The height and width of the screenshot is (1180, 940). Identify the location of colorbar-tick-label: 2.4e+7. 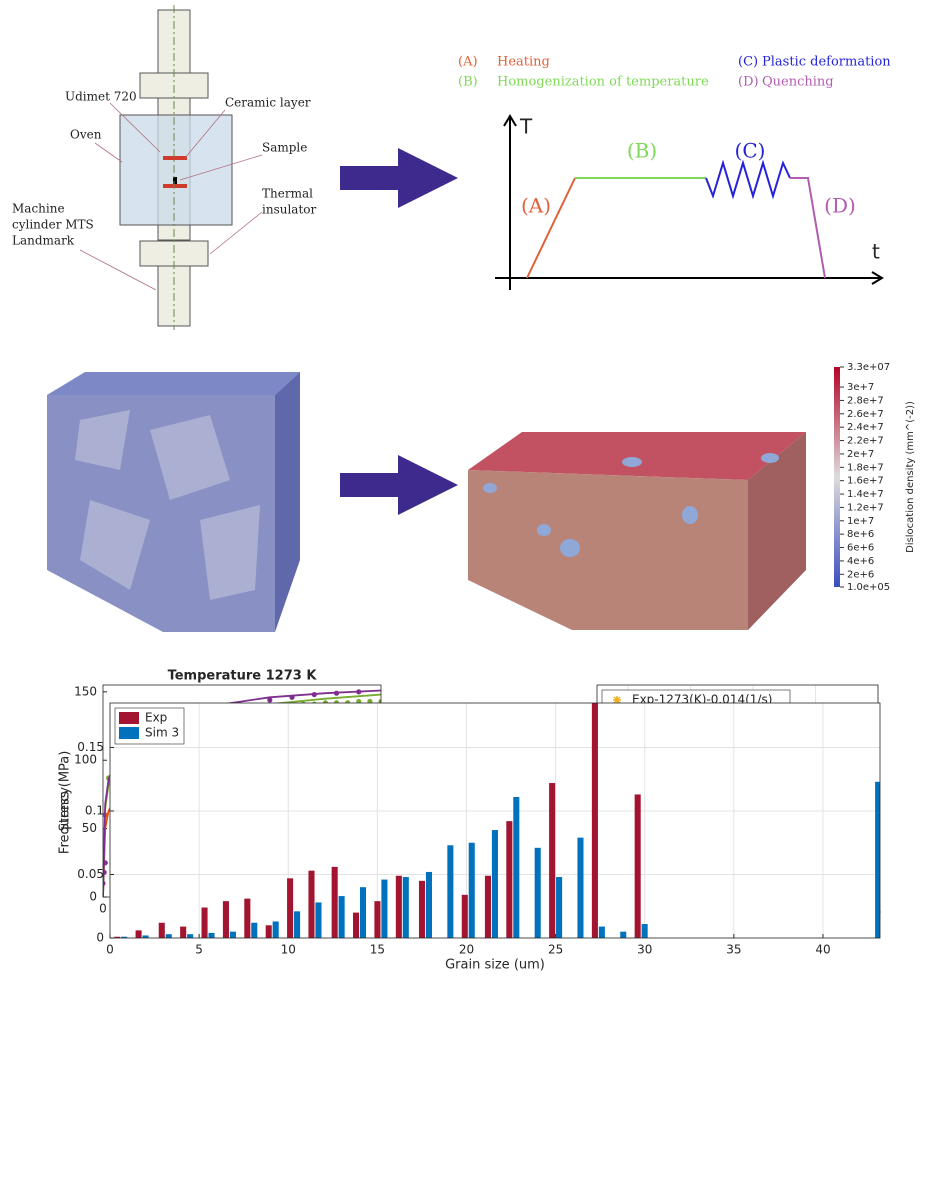
(865, 427).